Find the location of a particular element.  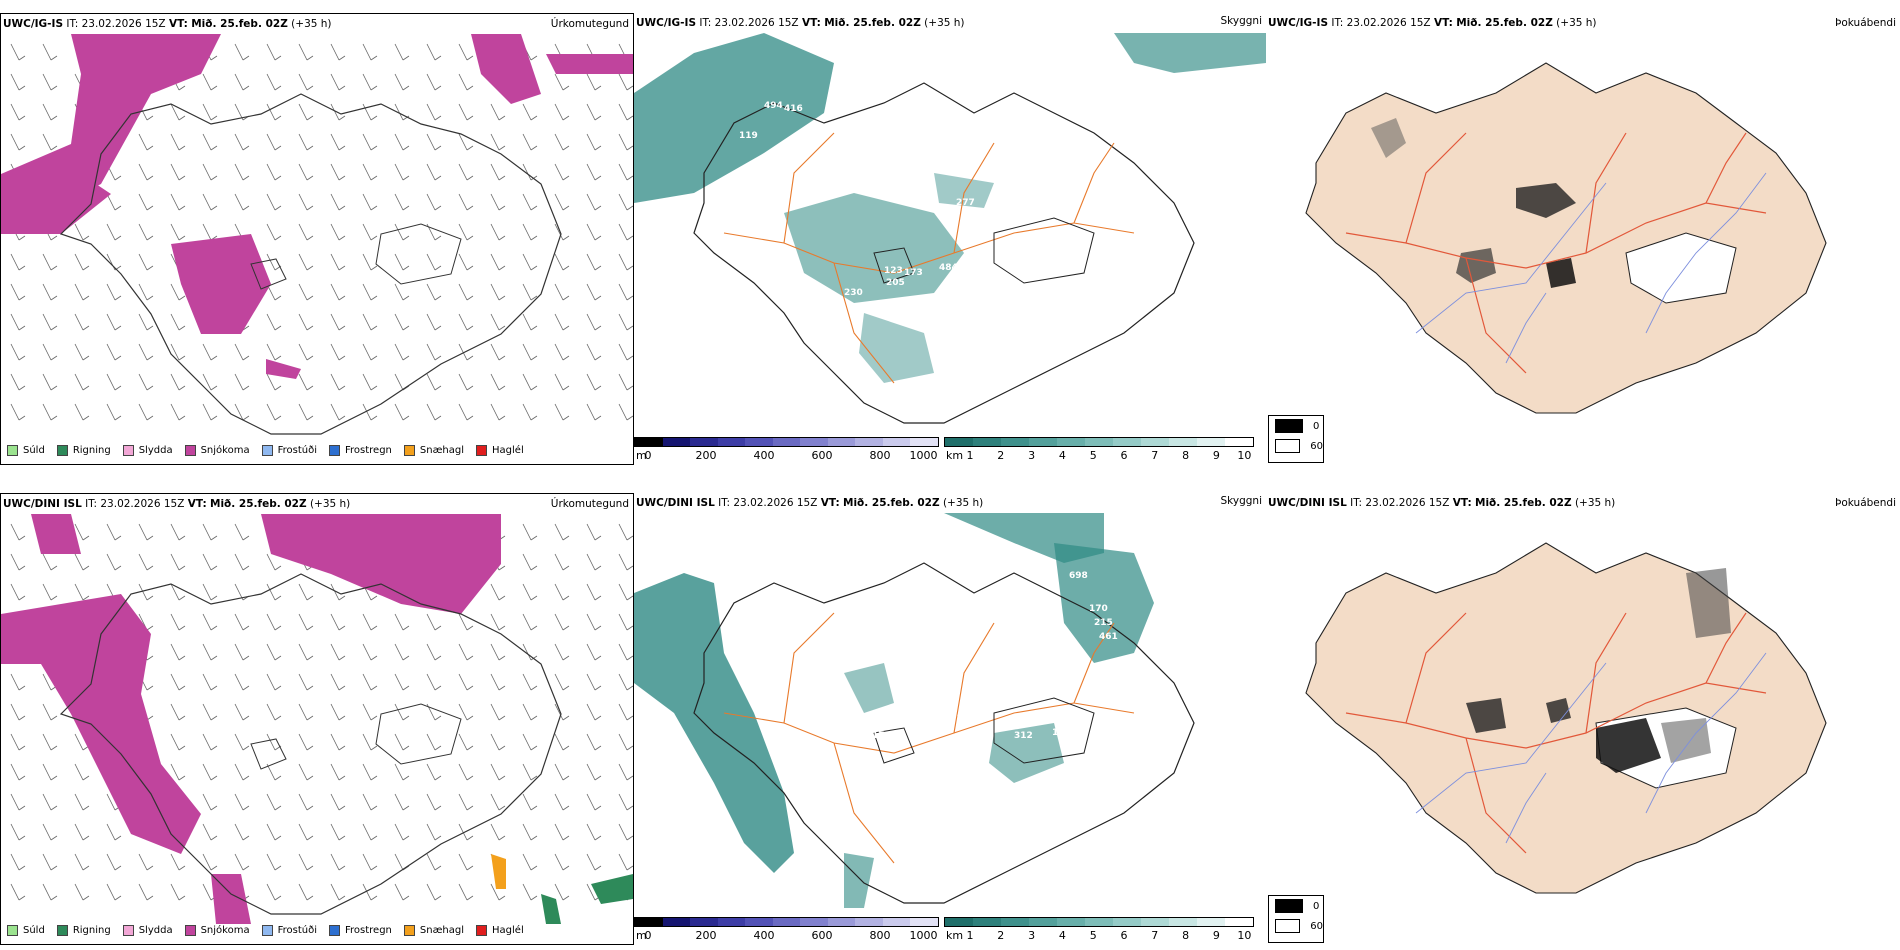

visibility-map-bottom: 698 170 215 461 215 173 179 312 13 is located at coordinates (914, 710).